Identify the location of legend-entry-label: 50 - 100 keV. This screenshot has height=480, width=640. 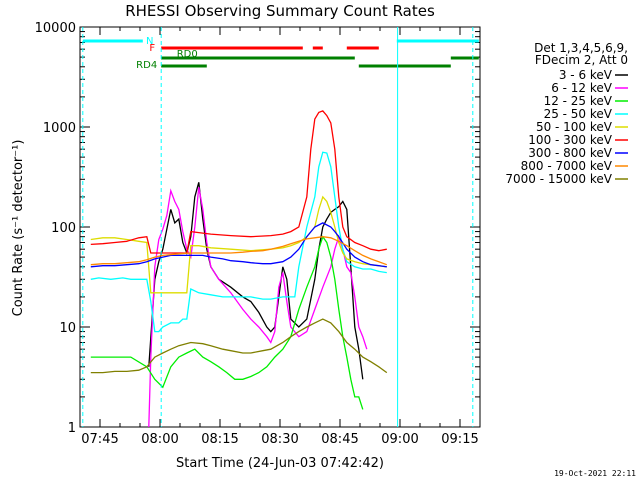
(574, 127).